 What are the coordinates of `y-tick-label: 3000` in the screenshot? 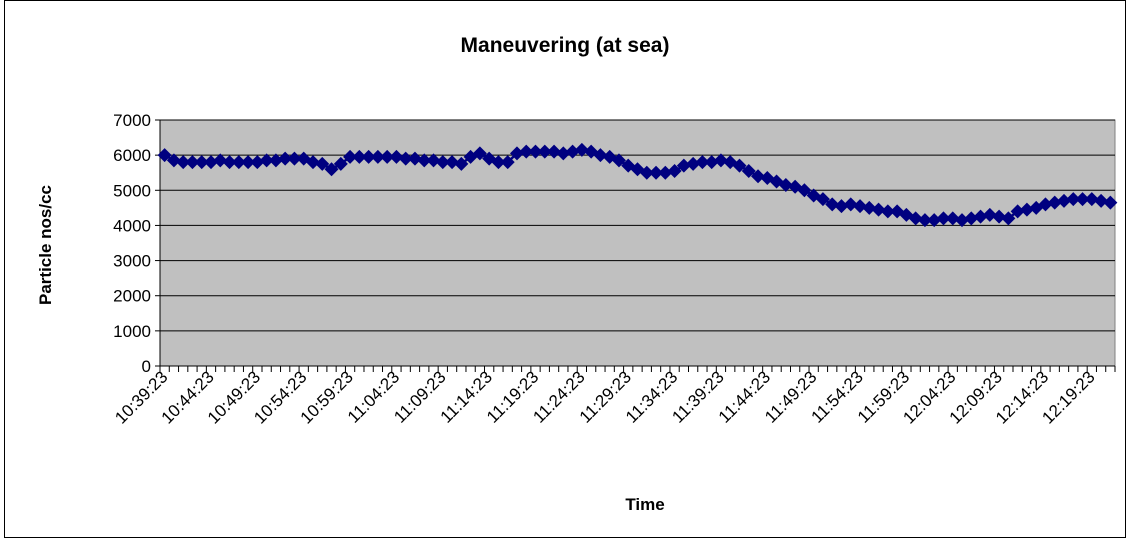 It's located at (132, 261).